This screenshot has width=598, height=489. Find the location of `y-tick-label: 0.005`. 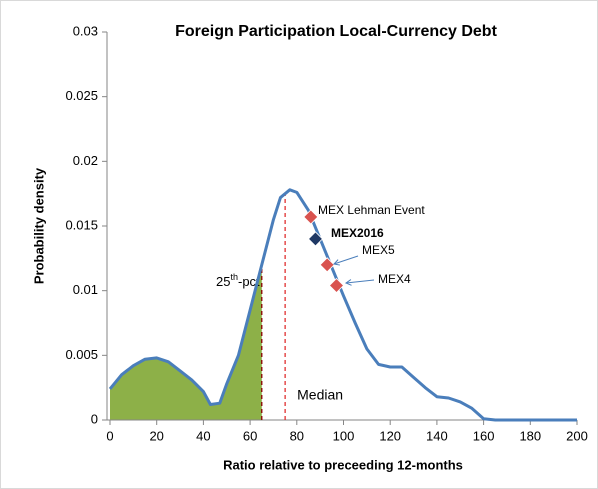

y-tick-label: 0.005 is located at coordinates (81, 354).